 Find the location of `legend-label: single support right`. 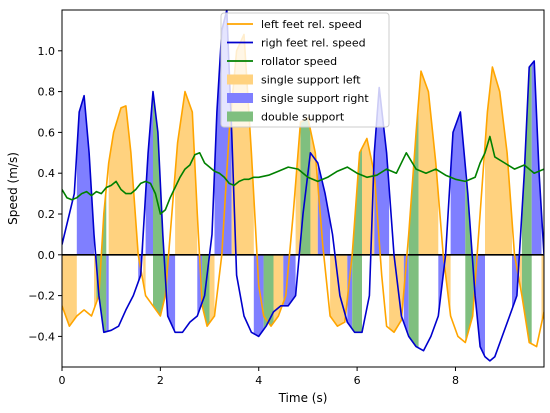

legend-label: single support right is located at coordinates (315, 98).